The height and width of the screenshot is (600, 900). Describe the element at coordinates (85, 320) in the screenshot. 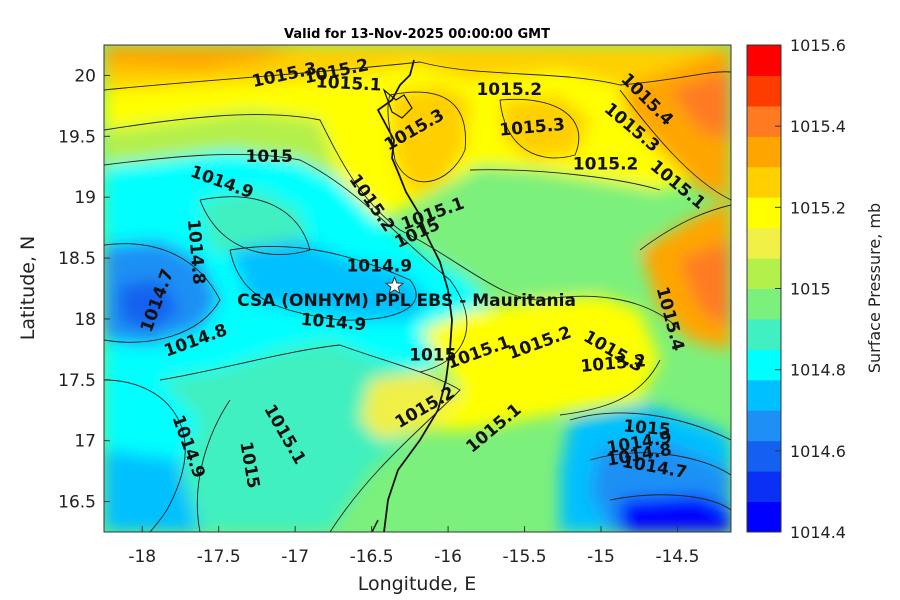

I see `y-tick-label: 18` at that location.